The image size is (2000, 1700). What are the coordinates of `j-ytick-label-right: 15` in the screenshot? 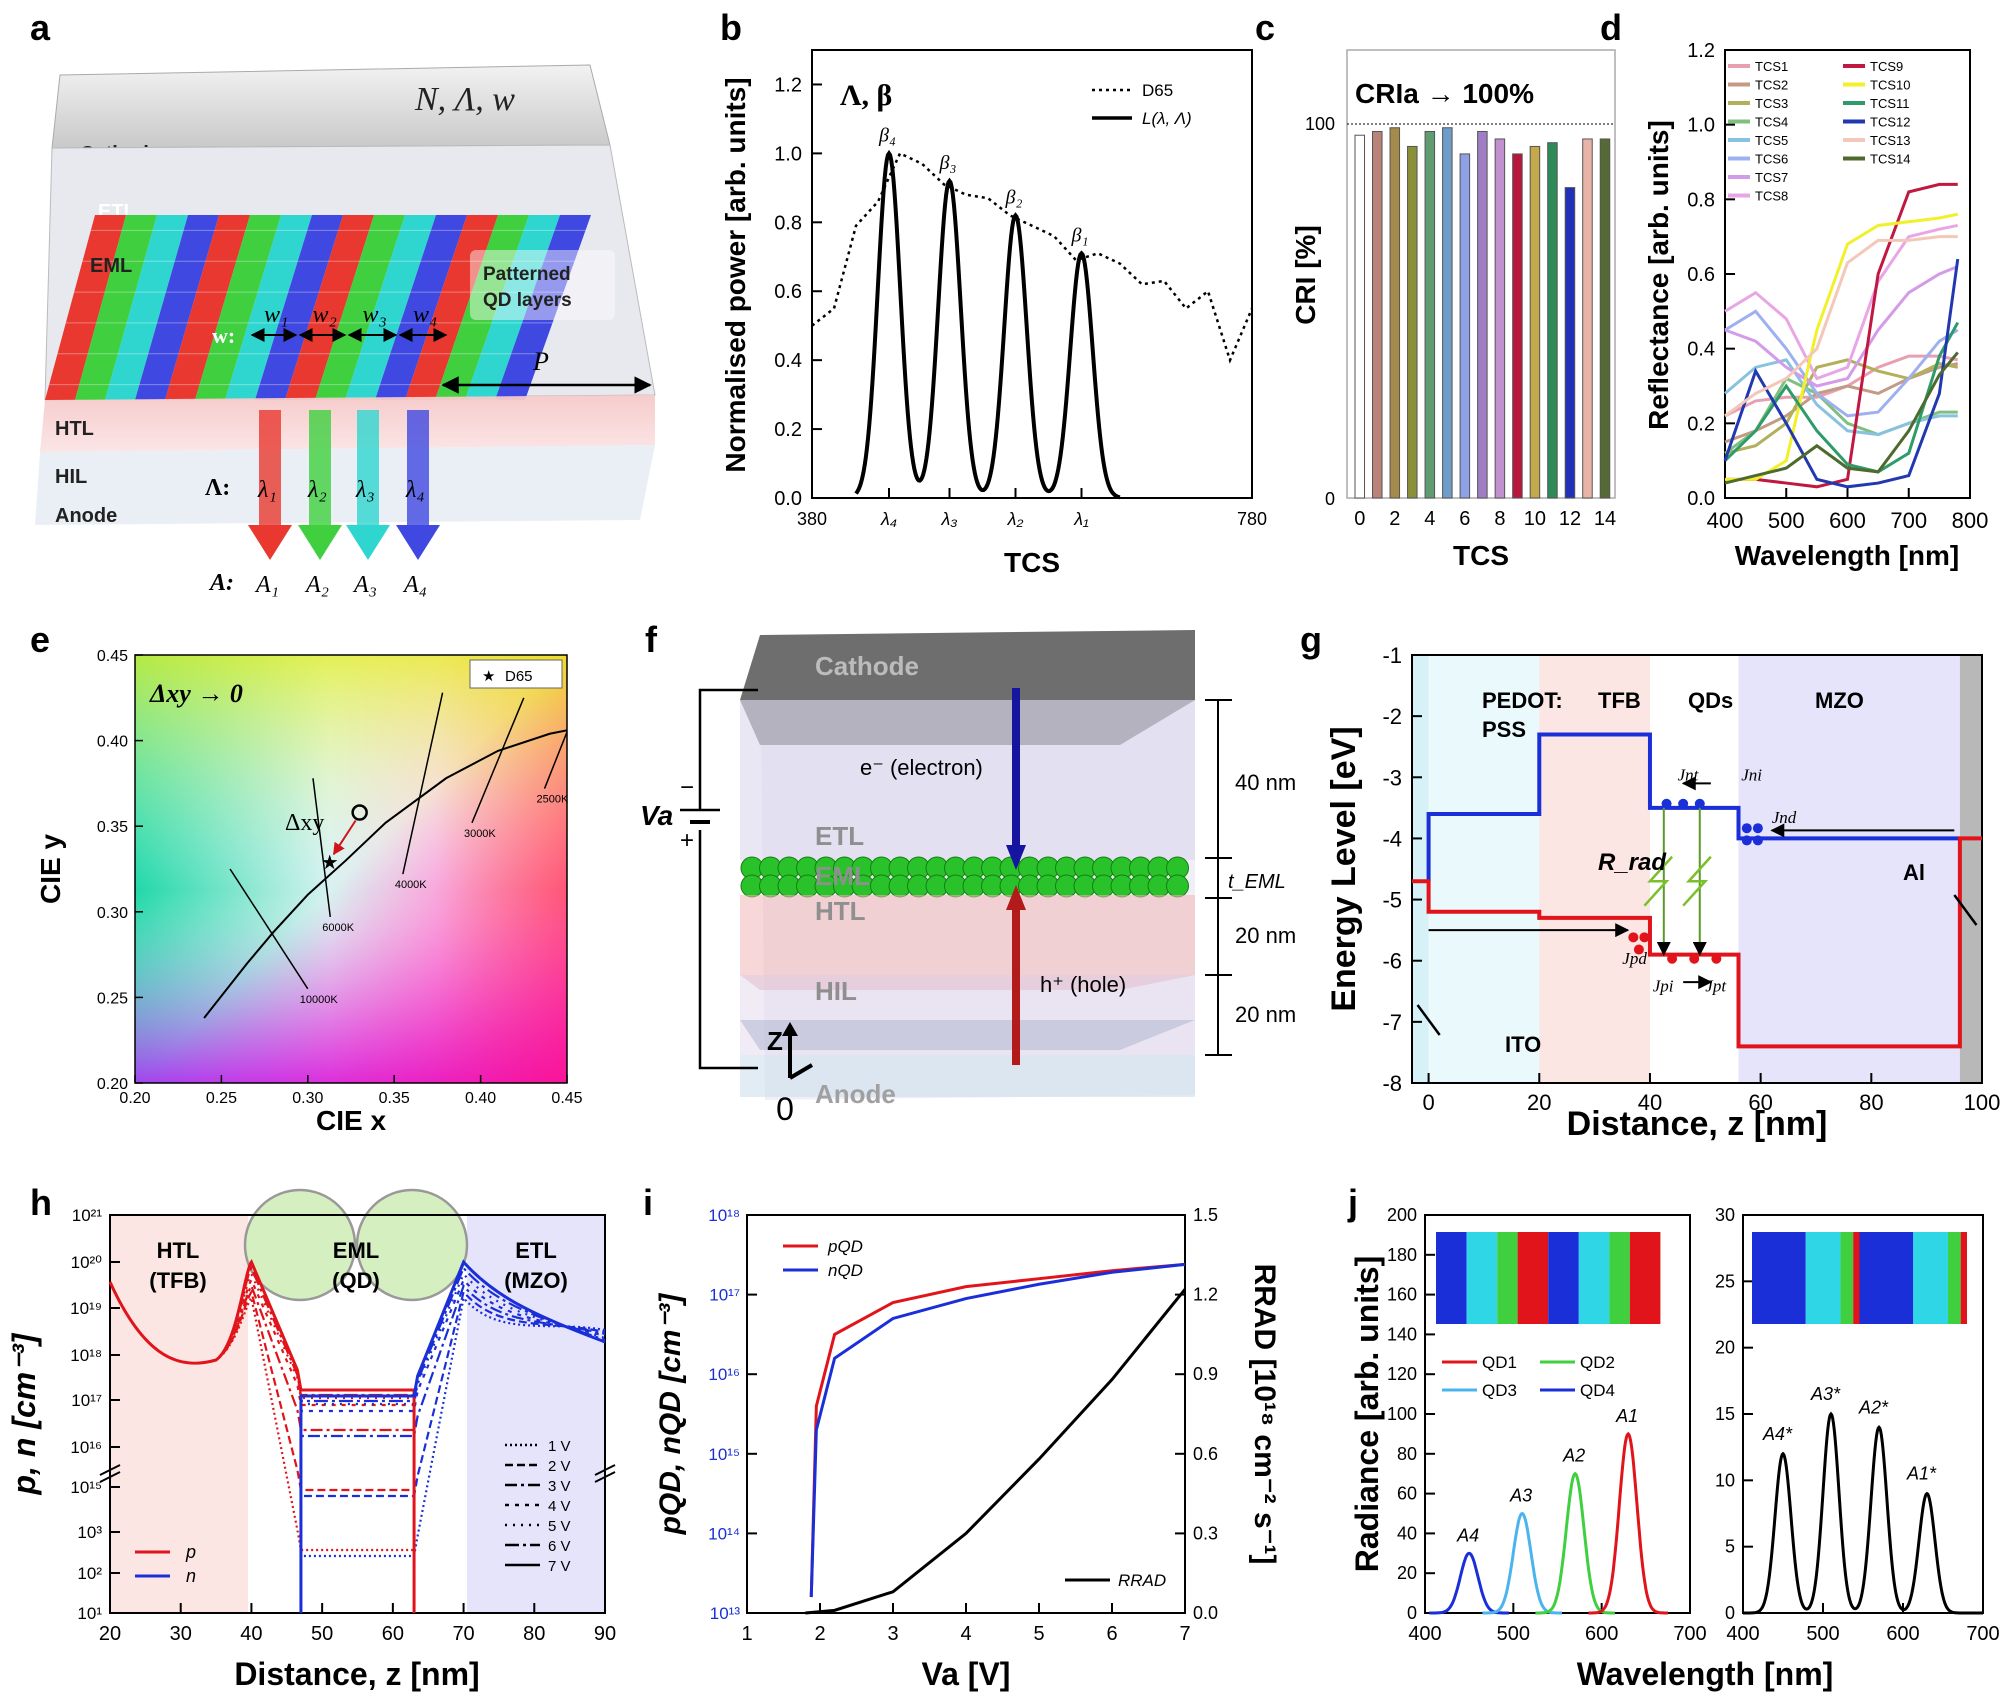 It's located at (1725, 1414).